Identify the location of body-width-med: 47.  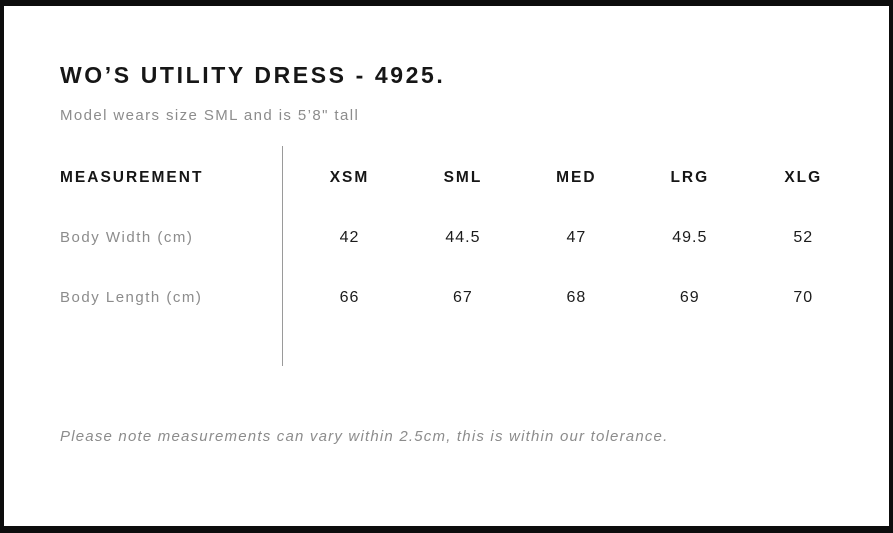
(576, 237).